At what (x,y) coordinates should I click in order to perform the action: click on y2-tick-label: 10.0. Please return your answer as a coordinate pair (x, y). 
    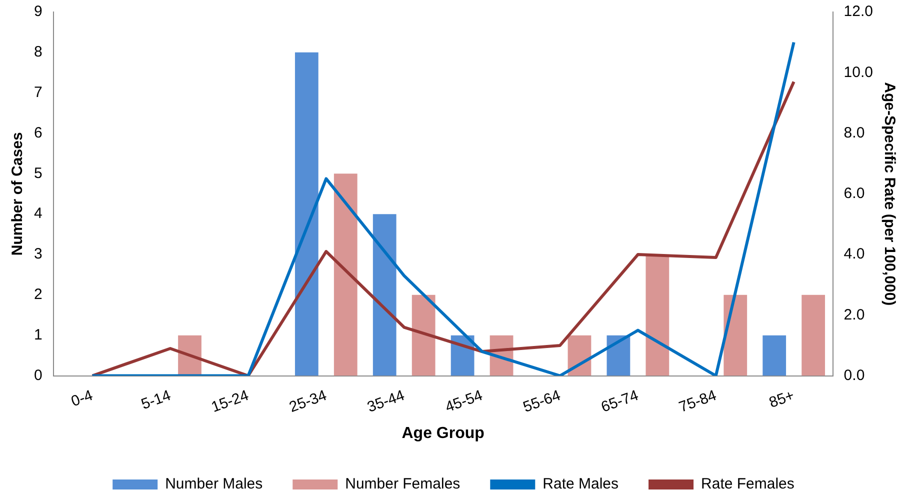
    Looking at the image, I should click on (859, 72).